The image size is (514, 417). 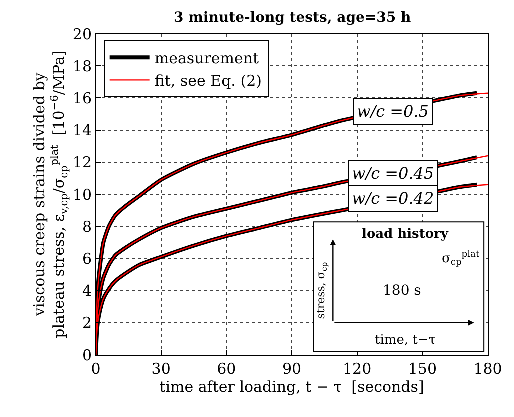 What do you see at coordinates (207, 59) in the screenshot?
I see `legend-label: measurement` at bounding box center [207, 59].